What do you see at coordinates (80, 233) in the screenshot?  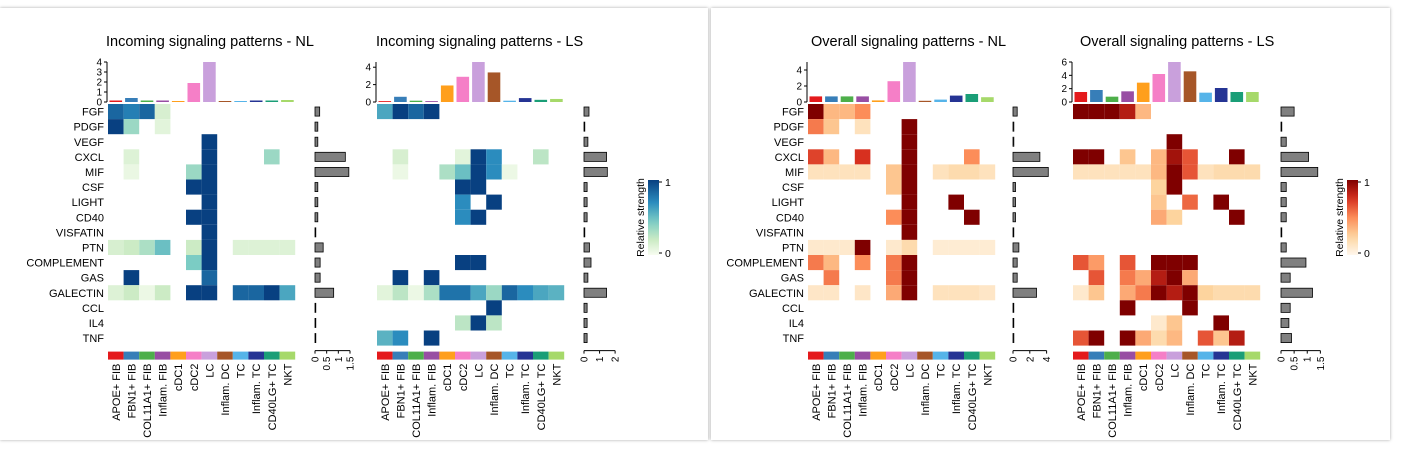 I see `row-label: VISFATIN` at bounding box center [80, 233].